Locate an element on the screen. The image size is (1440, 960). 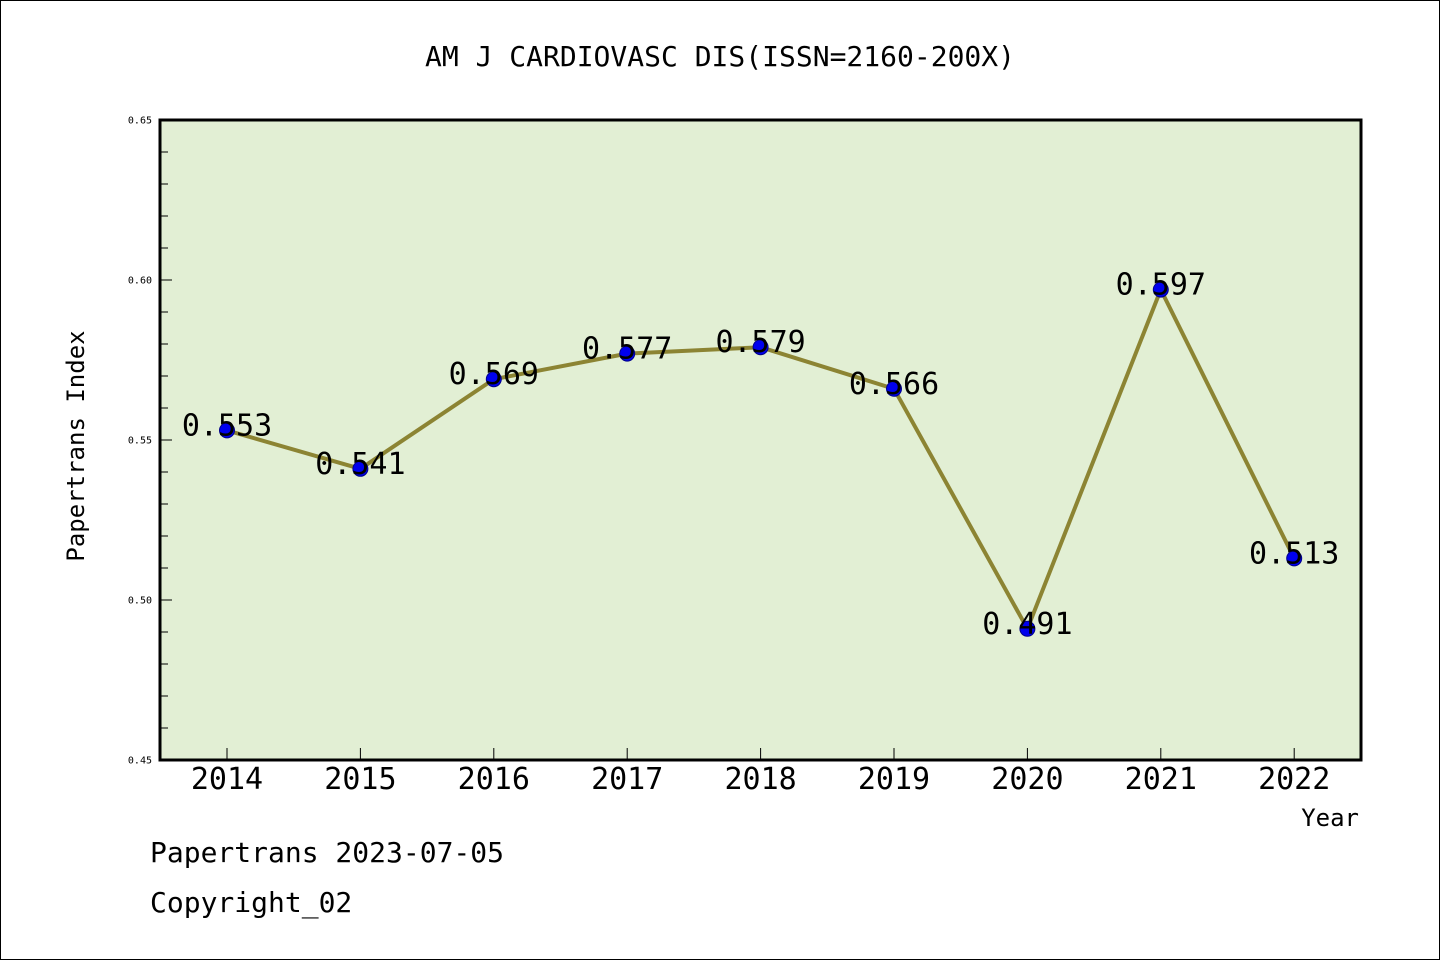
footer-copyright: Copyright_02 is located at coordinates (251, 902).